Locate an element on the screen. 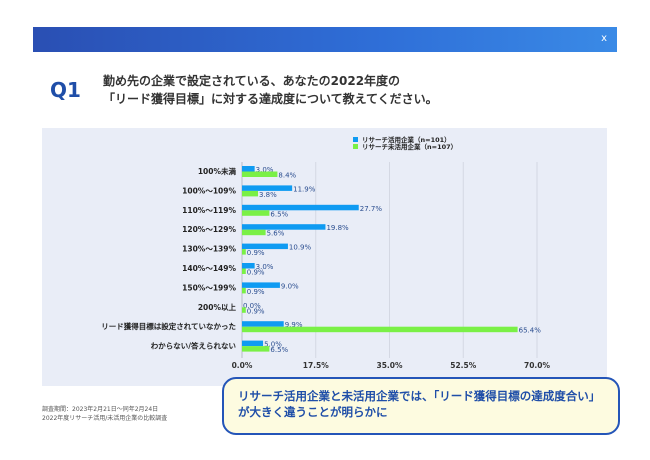 The image size is (650, 460). category-label: 120%〜129% is located at coordinates (209, 229).